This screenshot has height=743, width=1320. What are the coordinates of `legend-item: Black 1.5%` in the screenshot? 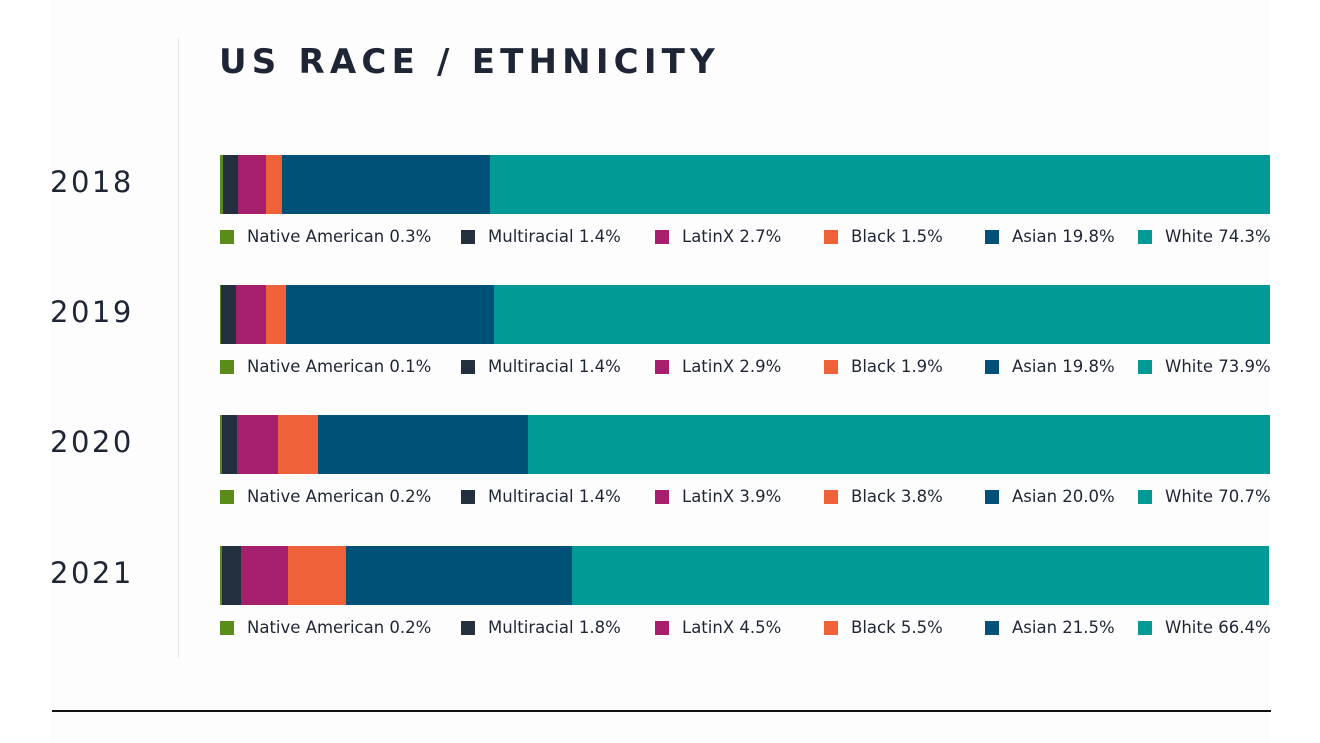 It's located at (883, 236).